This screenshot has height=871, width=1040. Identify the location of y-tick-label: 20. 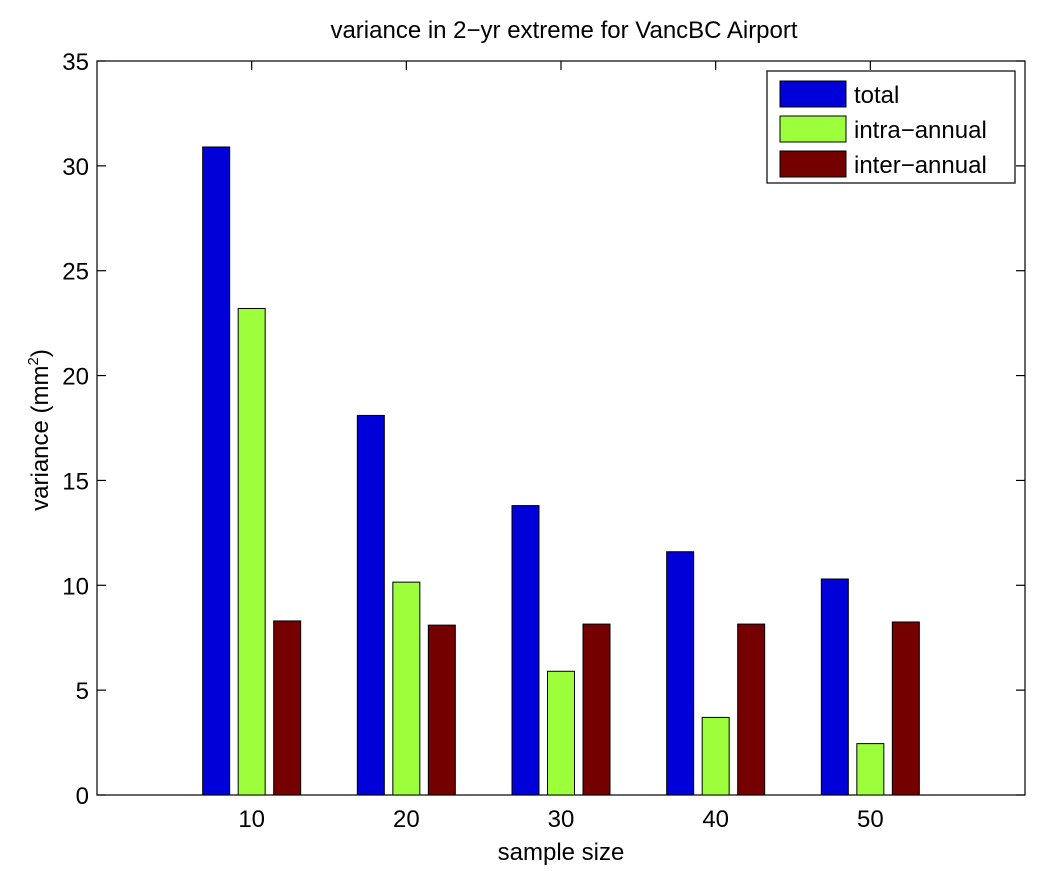
(75, 377).